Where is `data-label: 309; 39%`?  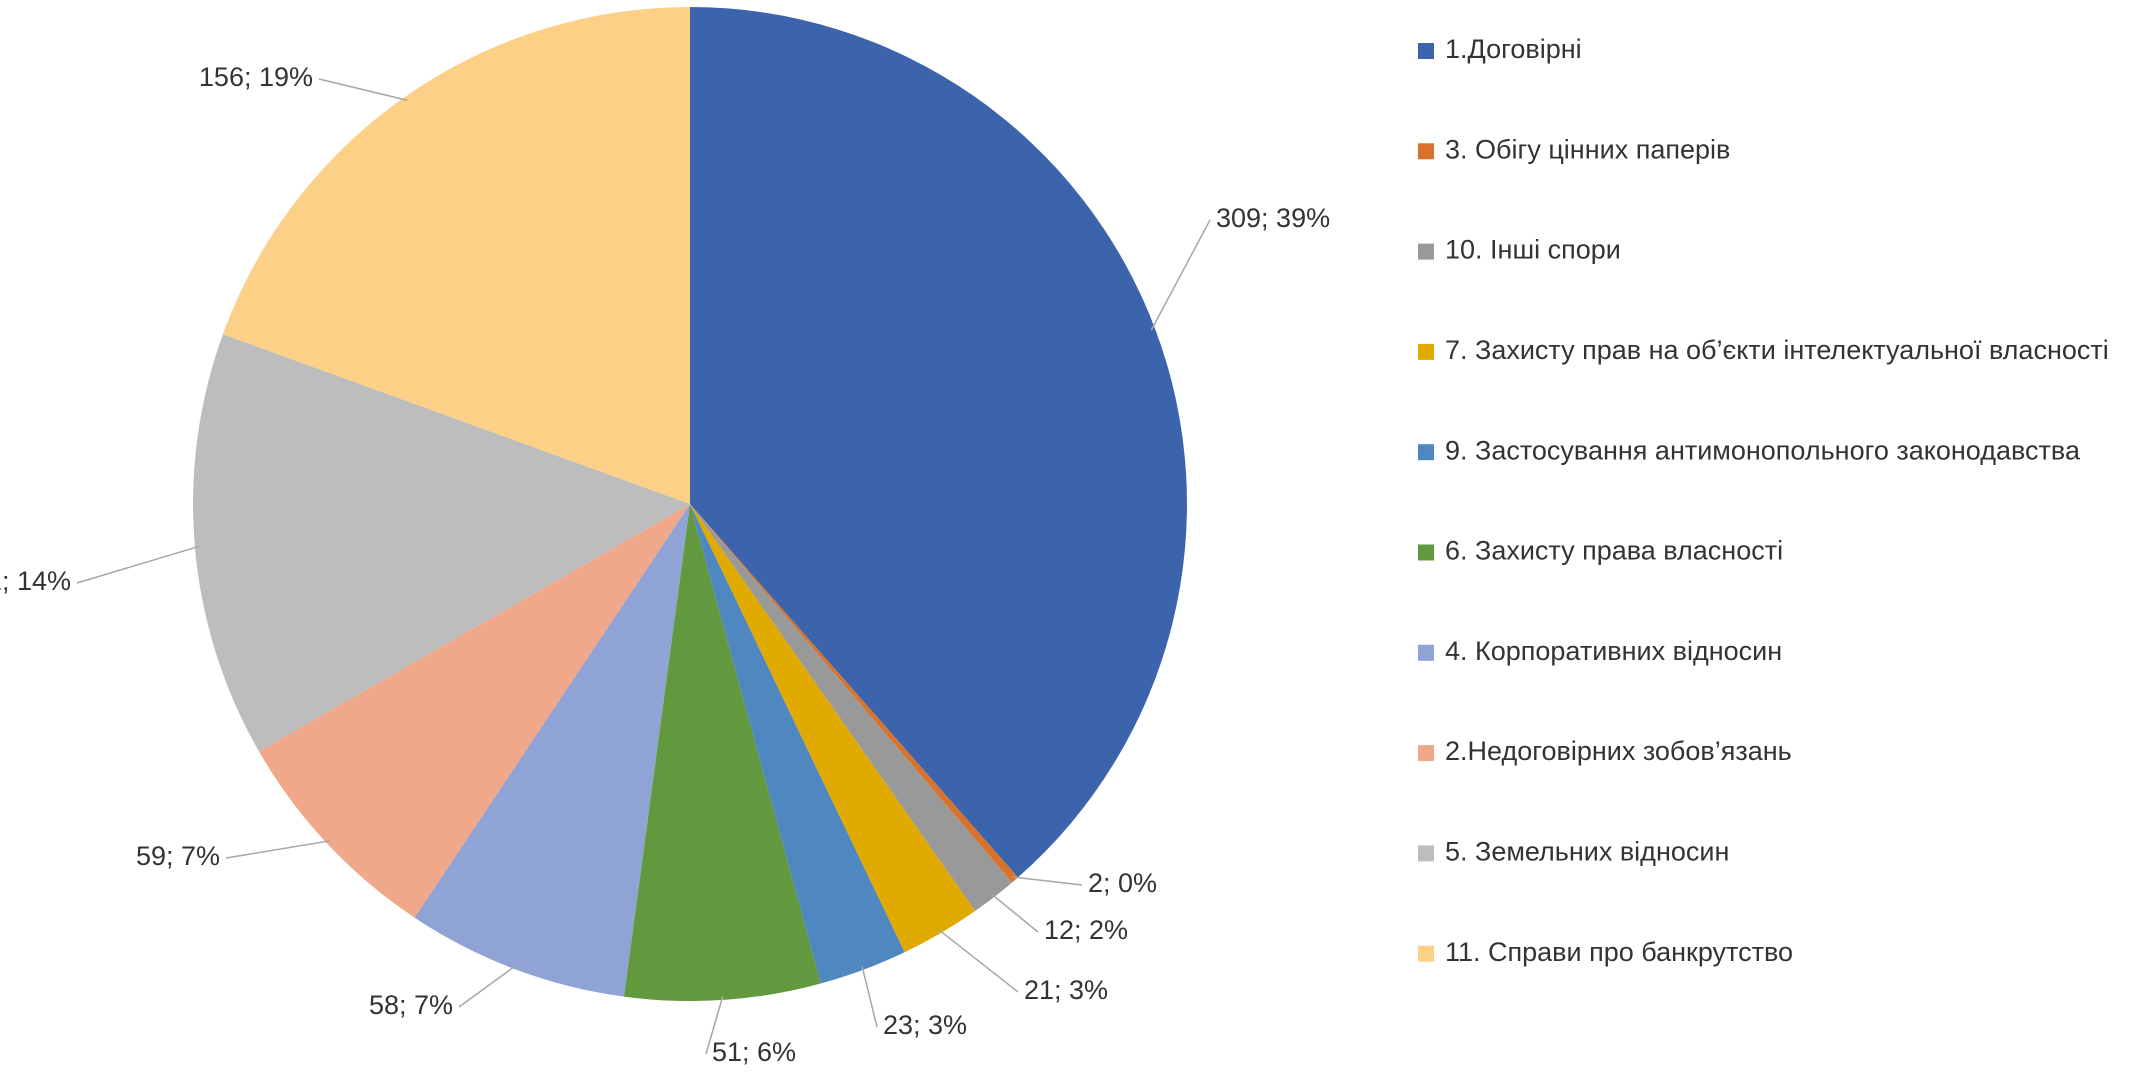 data-label: 309; 39% is located at coordinates (1273, 218).